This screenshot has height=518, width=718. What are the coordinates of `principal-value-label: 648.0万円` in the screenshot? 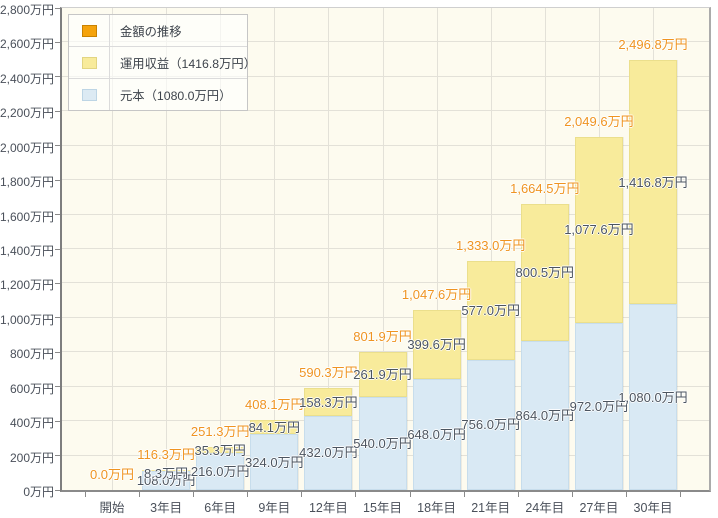 It's located at (436, 434).